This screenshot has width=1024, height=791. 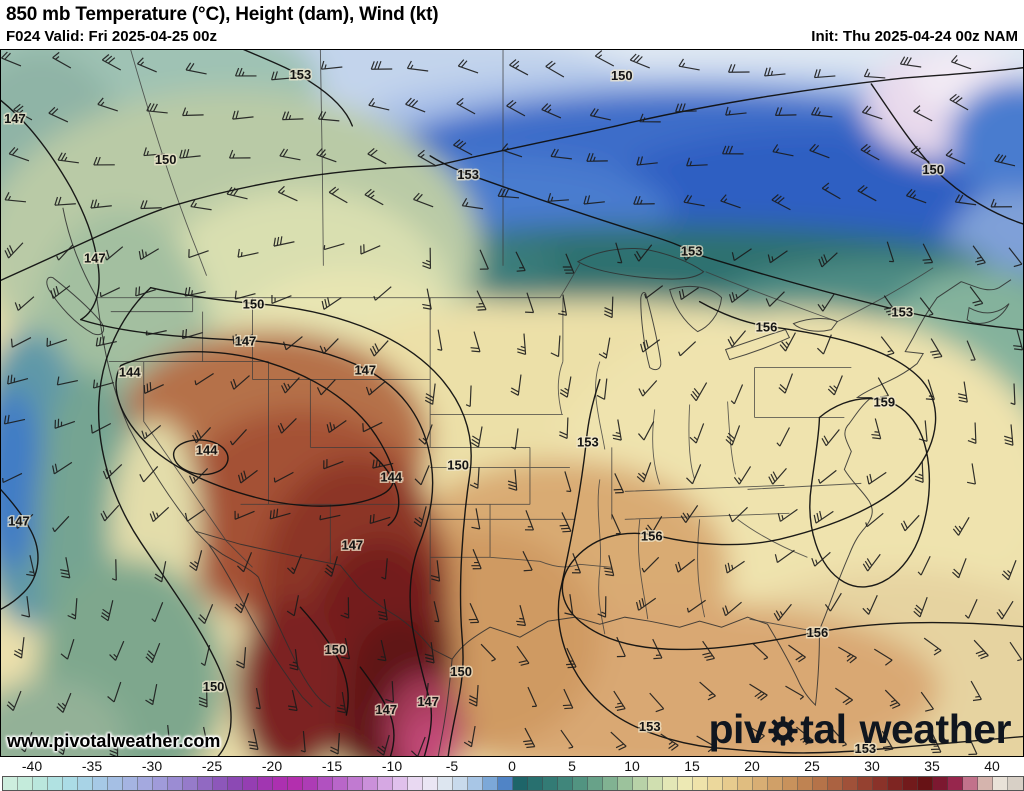 I want to click on colorbar-tick-label: 0, so click(x=512, y=766).